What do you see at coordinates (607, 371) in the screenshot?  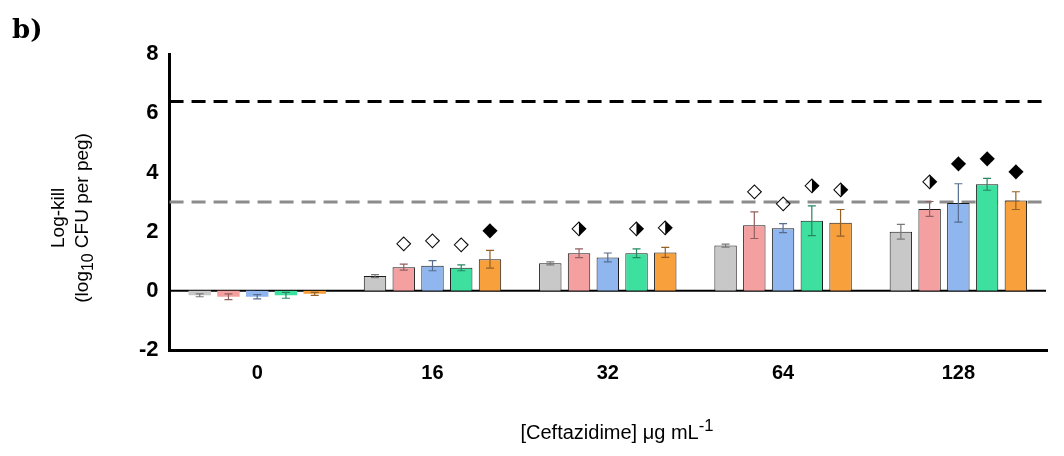 I see `x-tick-label: 32` at bounding box center [607, 371].